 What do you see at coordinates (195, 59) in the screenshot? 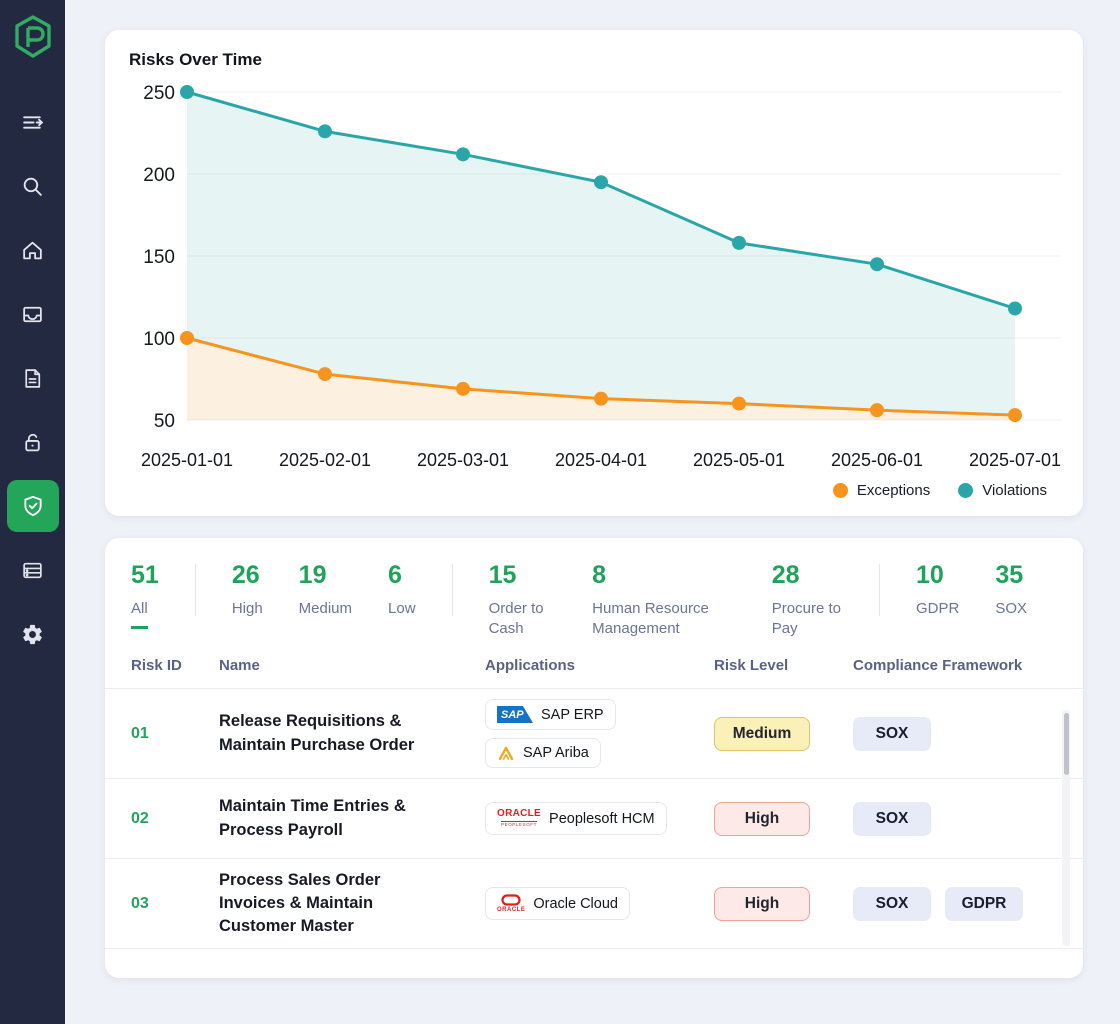
I see `chart-title: Risks Over Time` at bounding box center [195, 59].